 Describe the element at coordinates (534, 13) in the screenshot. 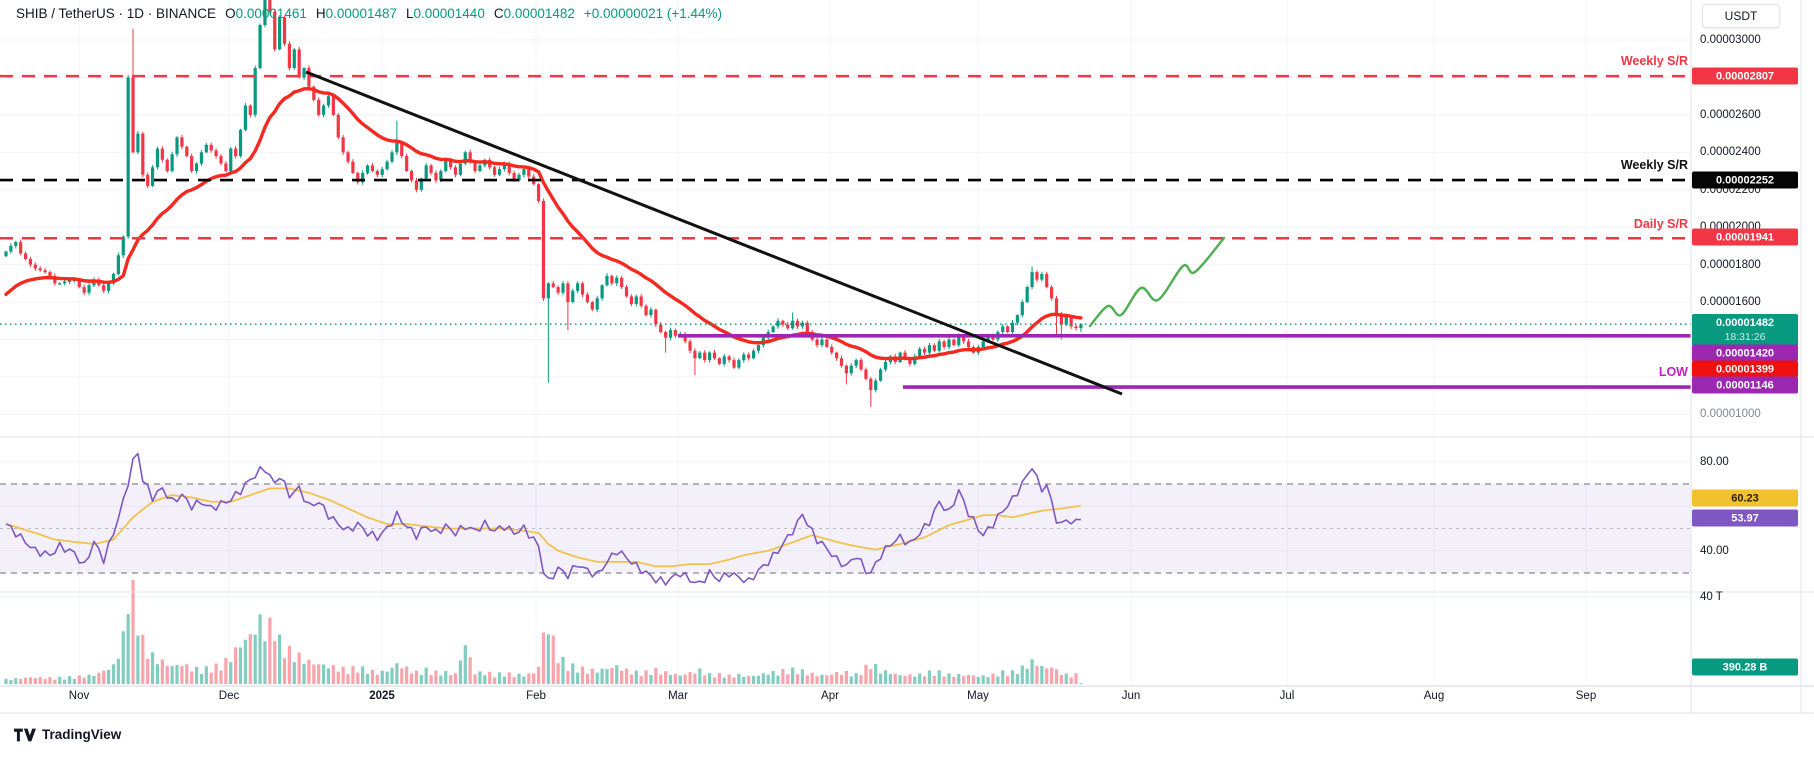

I see `ohlc-value: C0.00001482` at that location.